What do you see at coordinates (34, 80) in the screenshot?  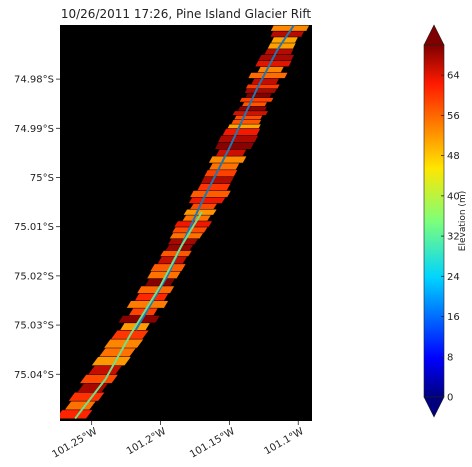 I see `y-tick-label: 74.98°S` at bounding box center [34, 80].